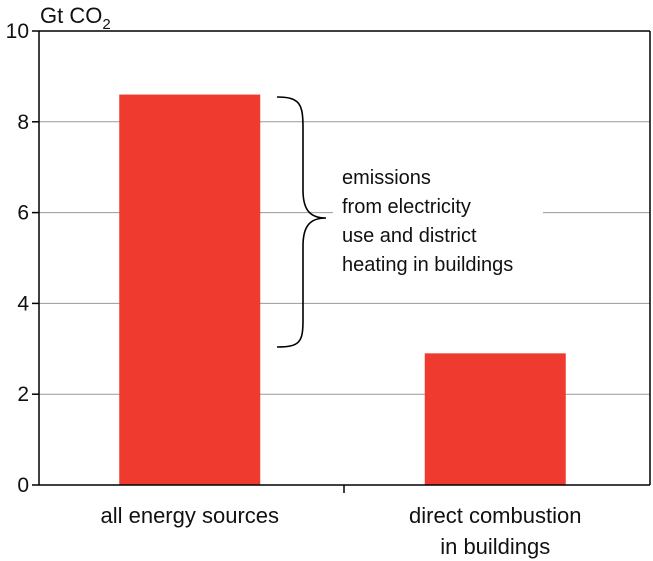 This screenshot has height=561, width=653. What do you see at coordinates (23, 122) in the screenshot?
I see `y-tick-label: 8` at bounding box center [23, 122].